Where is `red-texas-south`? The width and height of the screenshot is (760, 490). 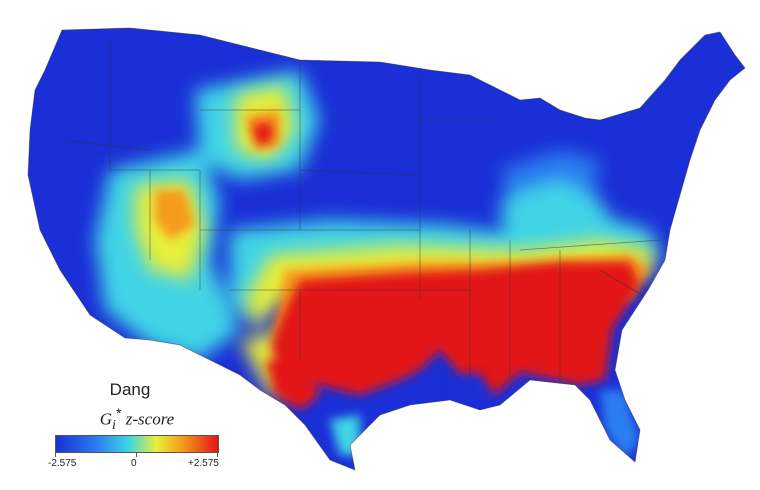
red-texas-south is located at coordinates (292, 385).